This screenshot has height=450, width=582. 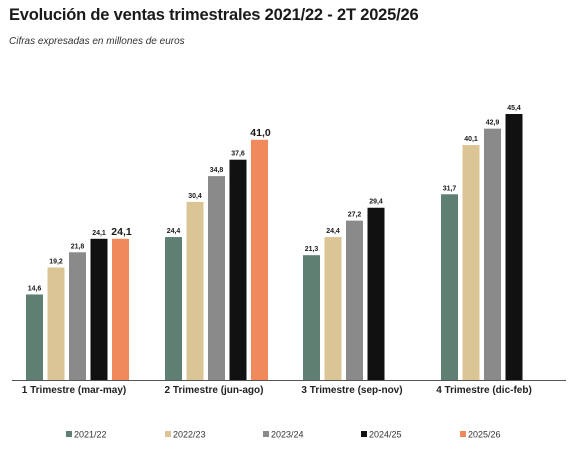 I want to click on bar-2024-25-q1, so click(x=99, y=309).